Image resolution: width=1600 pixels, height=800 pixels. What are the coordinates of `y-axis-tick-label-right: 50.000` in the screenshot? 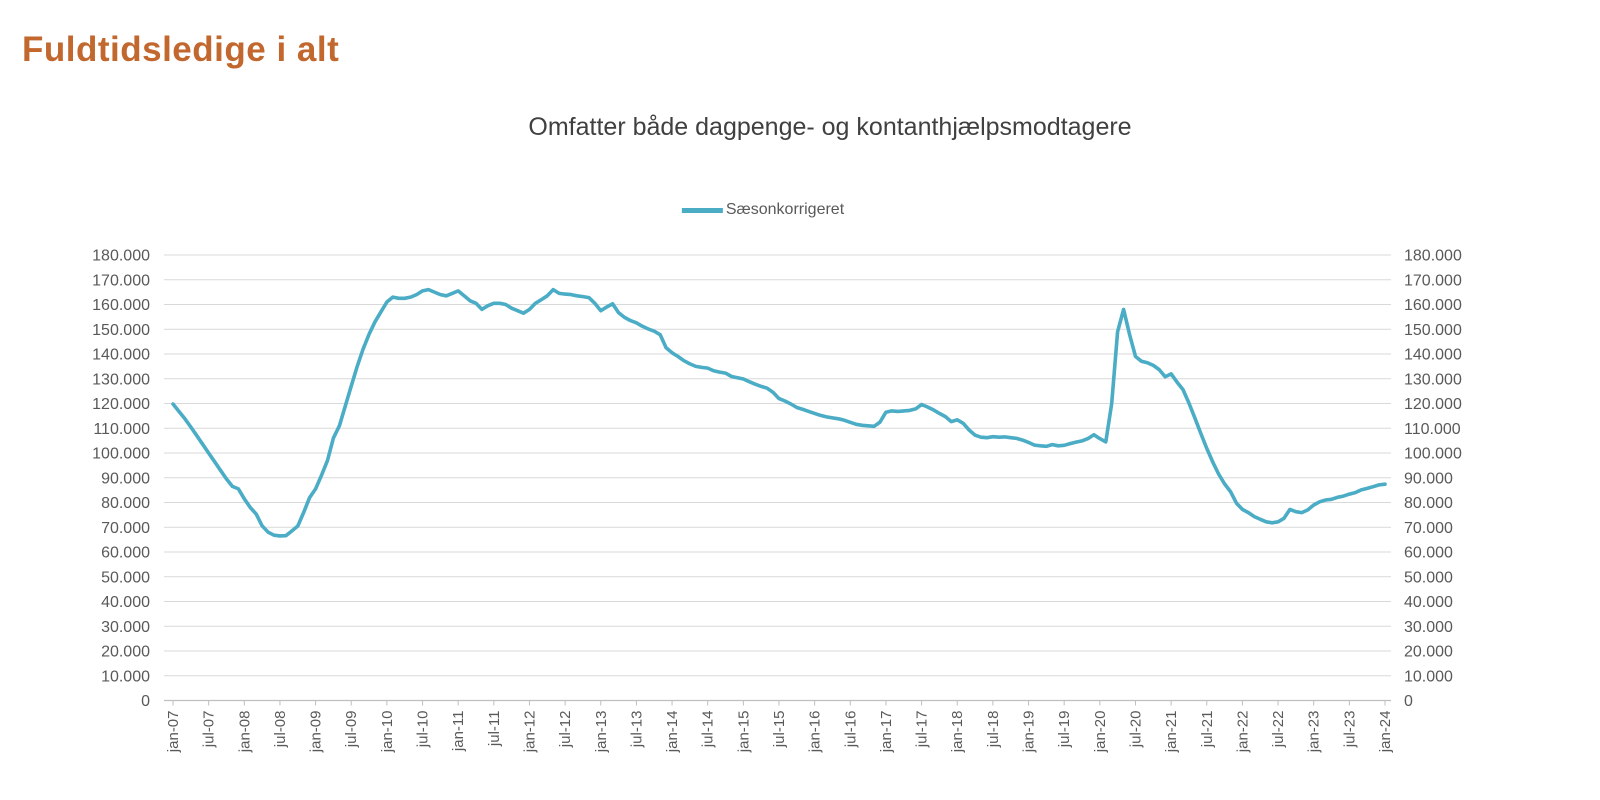 It's located at (1428, 577).